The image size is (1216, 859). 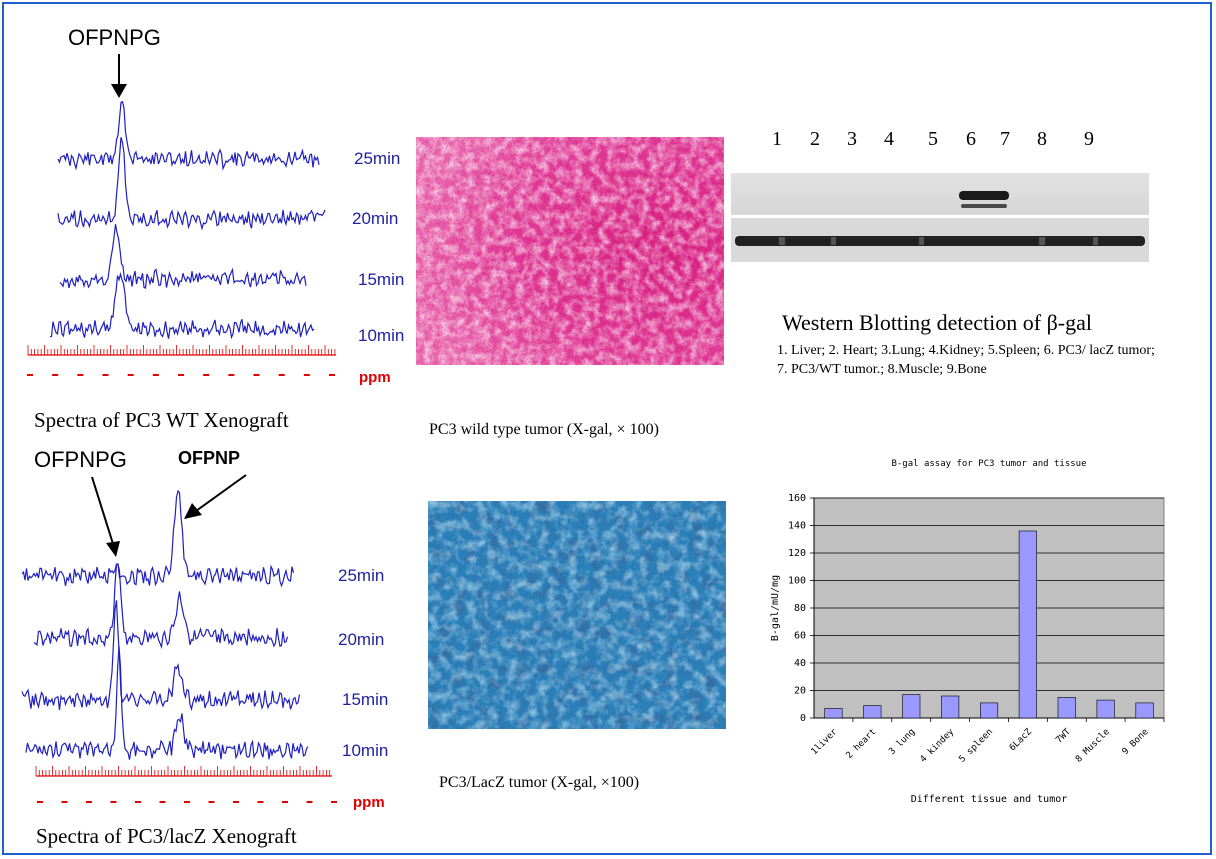 I want to click on top-ppm-ruler, so click(x=181, y=350).